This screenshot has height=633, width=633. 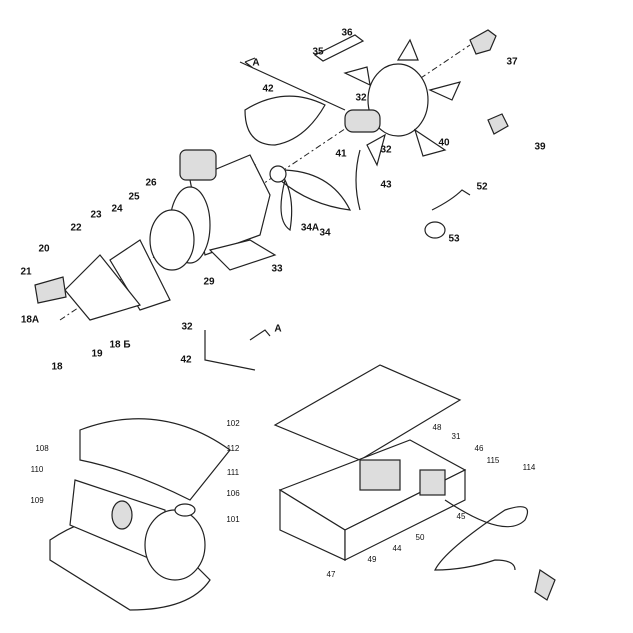 I want to click on part-label: 24, so click(x=117, y=209).